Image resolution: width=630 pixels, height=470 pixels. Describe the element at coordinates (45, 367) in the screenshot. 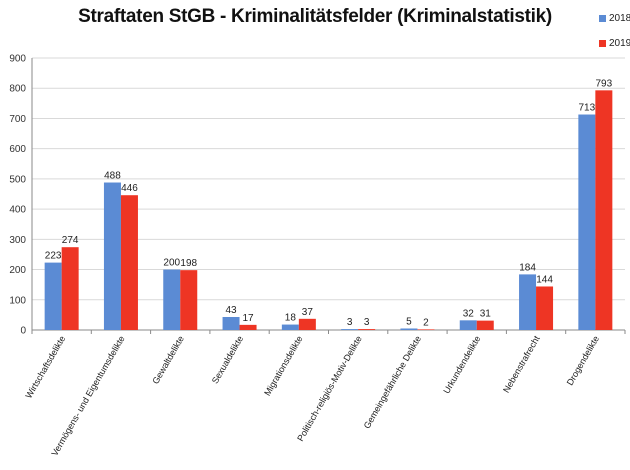

I see `x-category-label: Wirtschaftsdelikte` at that location.